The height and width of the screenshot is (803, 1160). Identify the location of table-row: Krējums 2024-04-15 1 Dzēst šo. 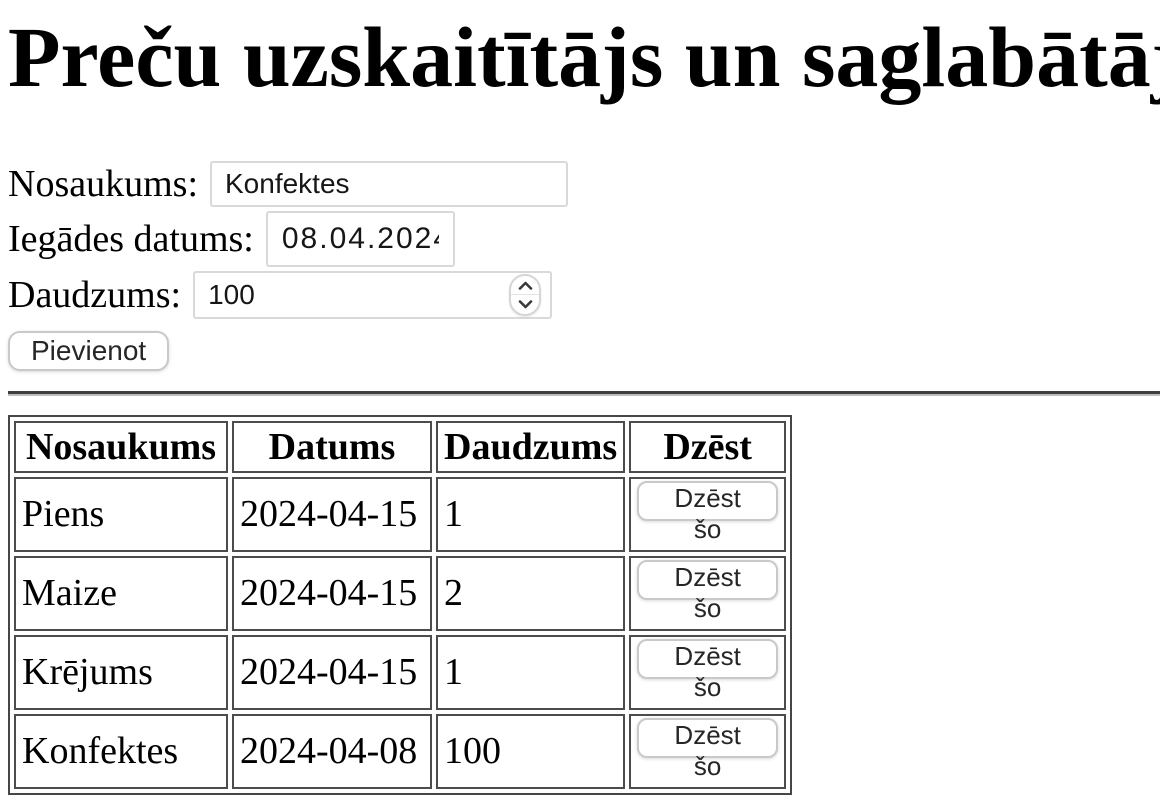
(400, 672).